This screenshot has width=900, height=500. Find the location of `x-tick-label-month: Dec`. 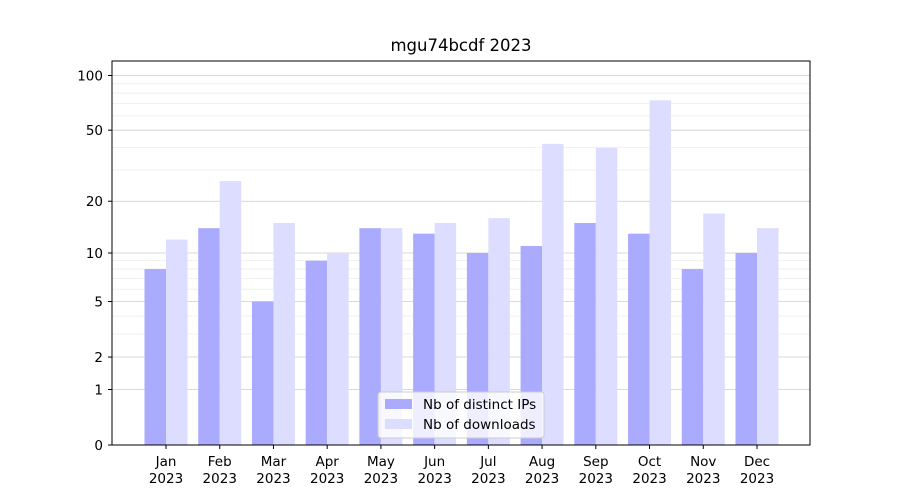

x-tick-label-month: Dec is located at coordinates (757, 462).